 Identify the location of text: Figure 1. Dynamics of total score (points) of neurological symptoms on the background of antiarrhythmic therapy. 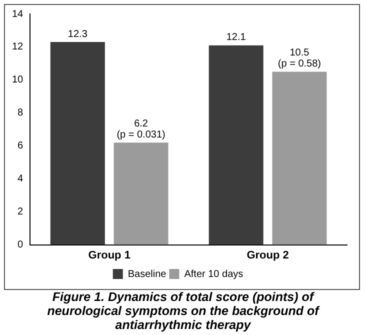
(183, 311).